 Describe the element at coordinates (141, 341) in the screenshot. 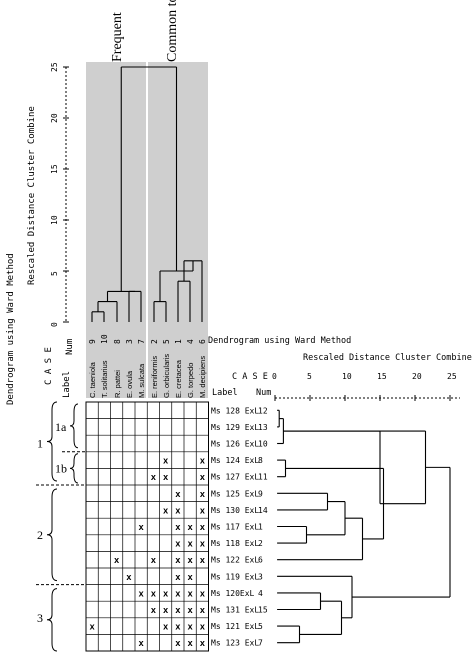

I see `species-num: 7` at that location.